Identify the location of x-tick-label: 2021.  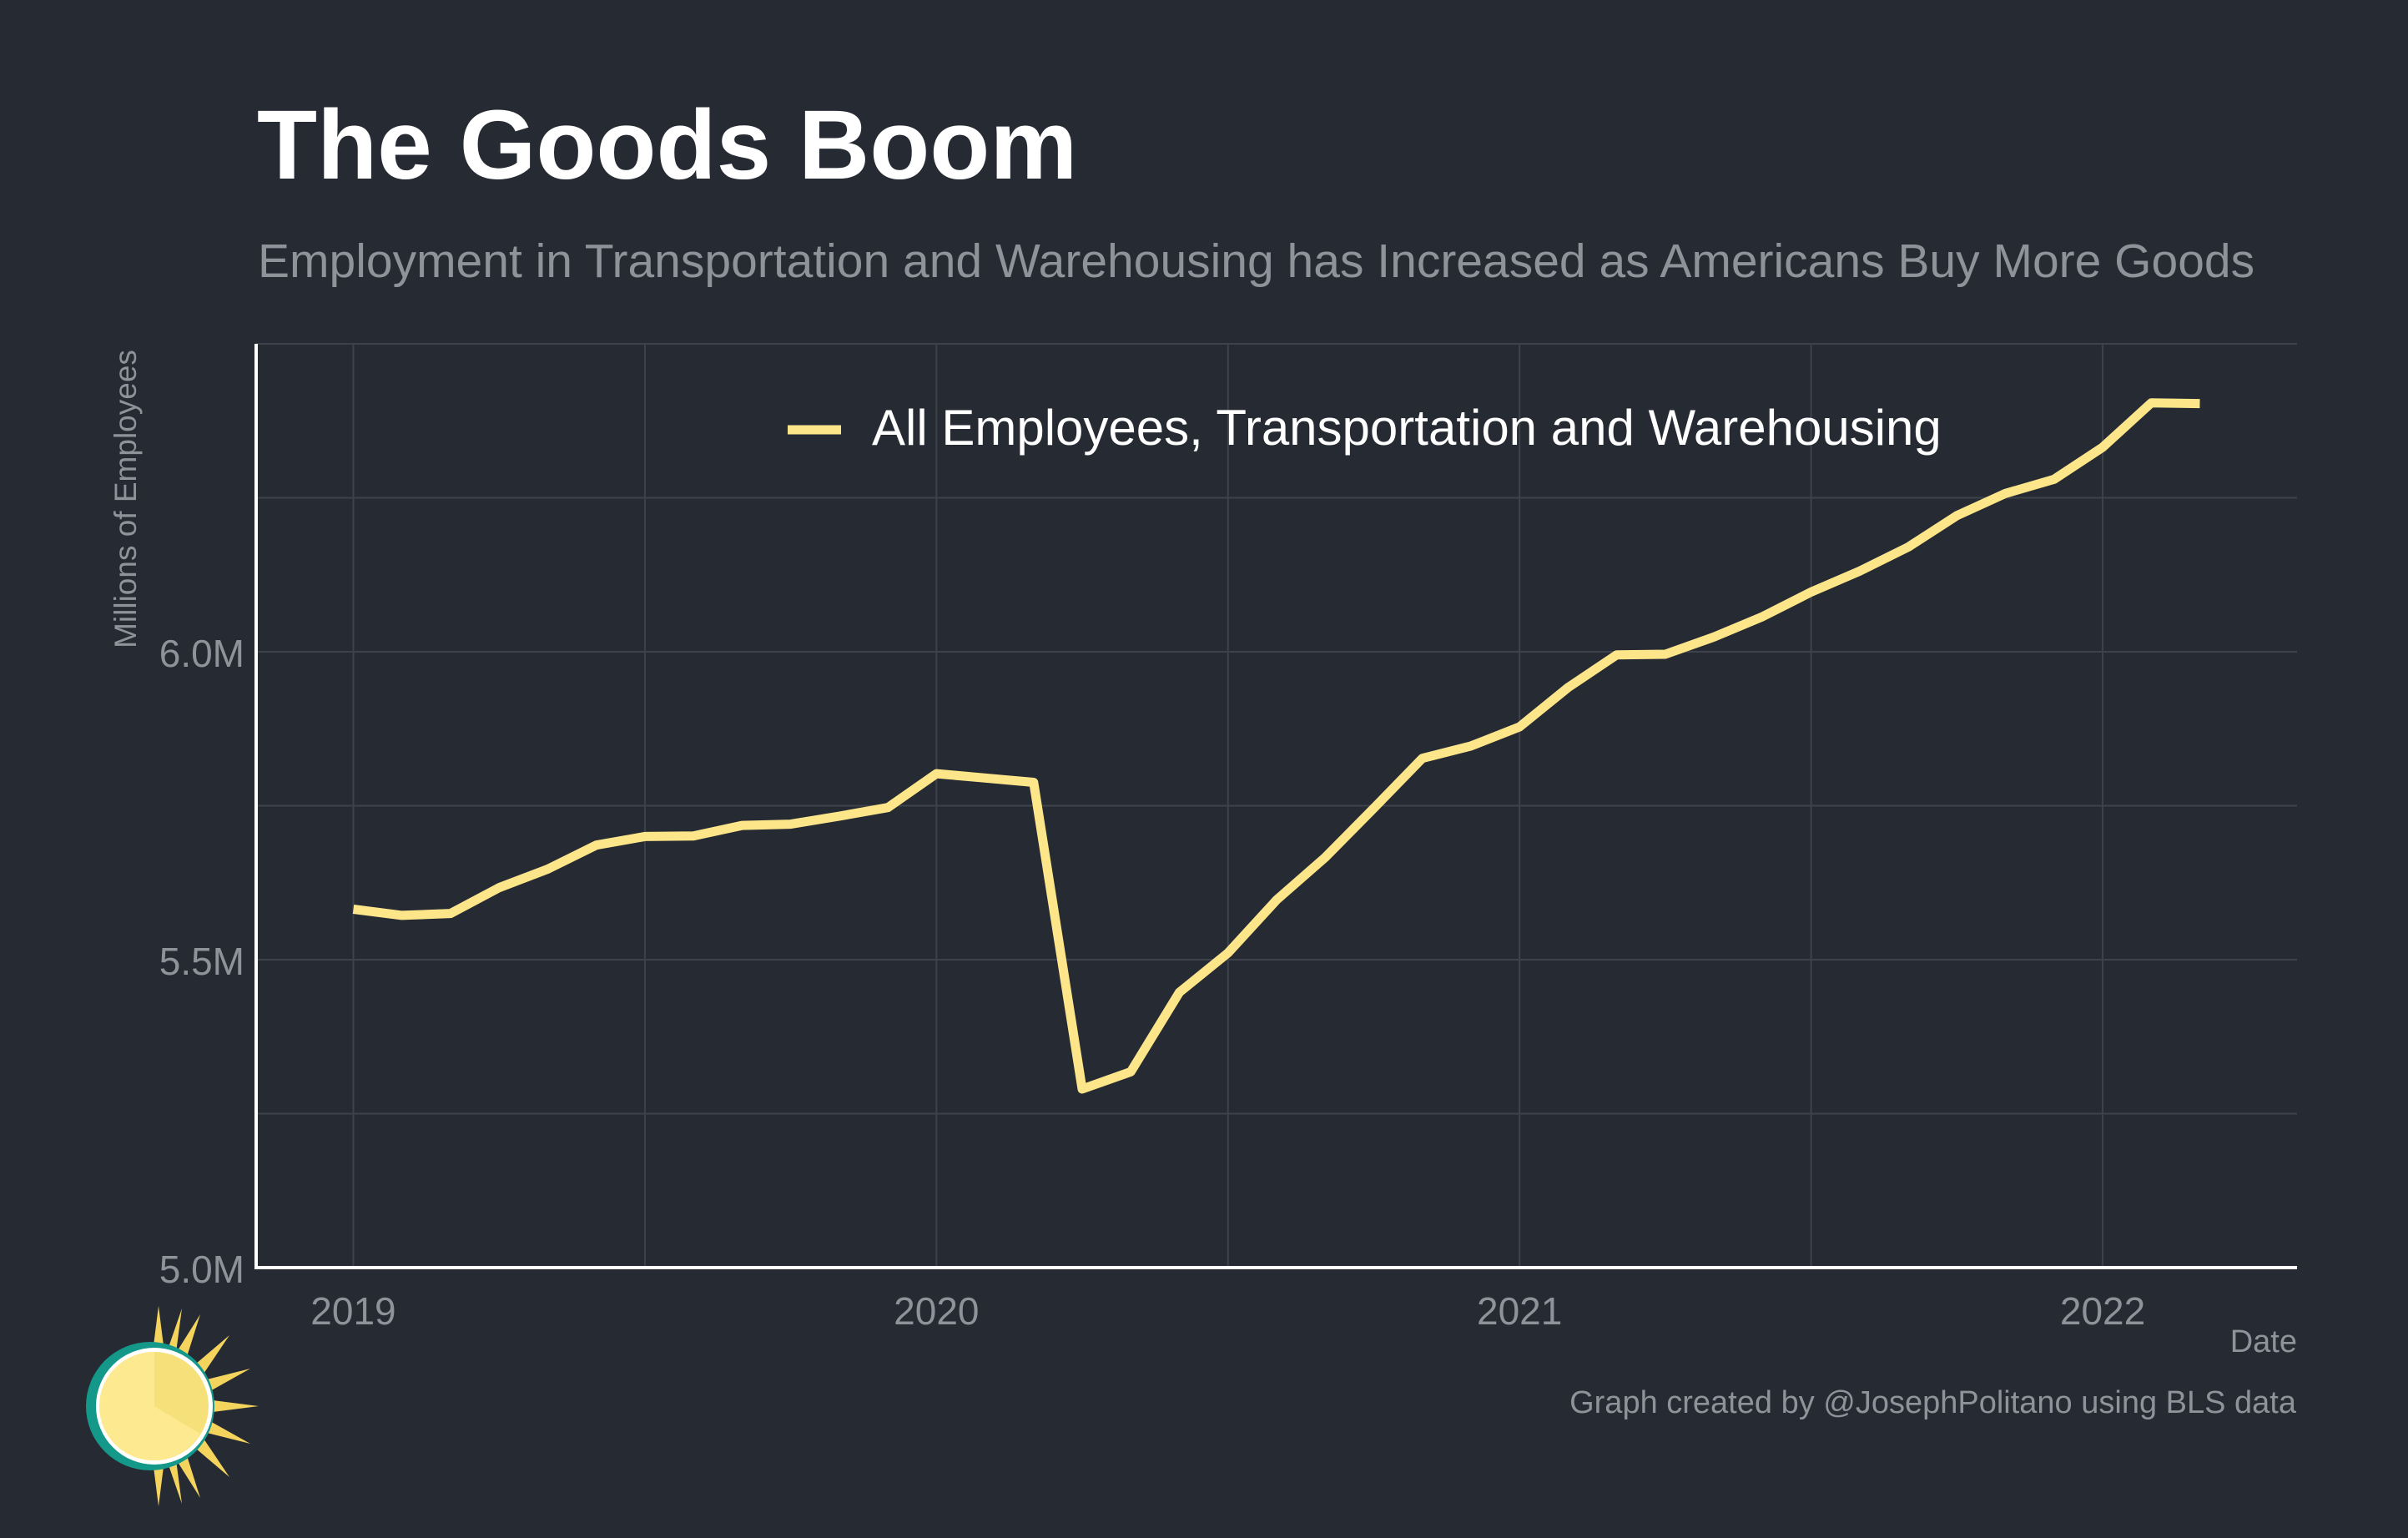
(1519, 1311).